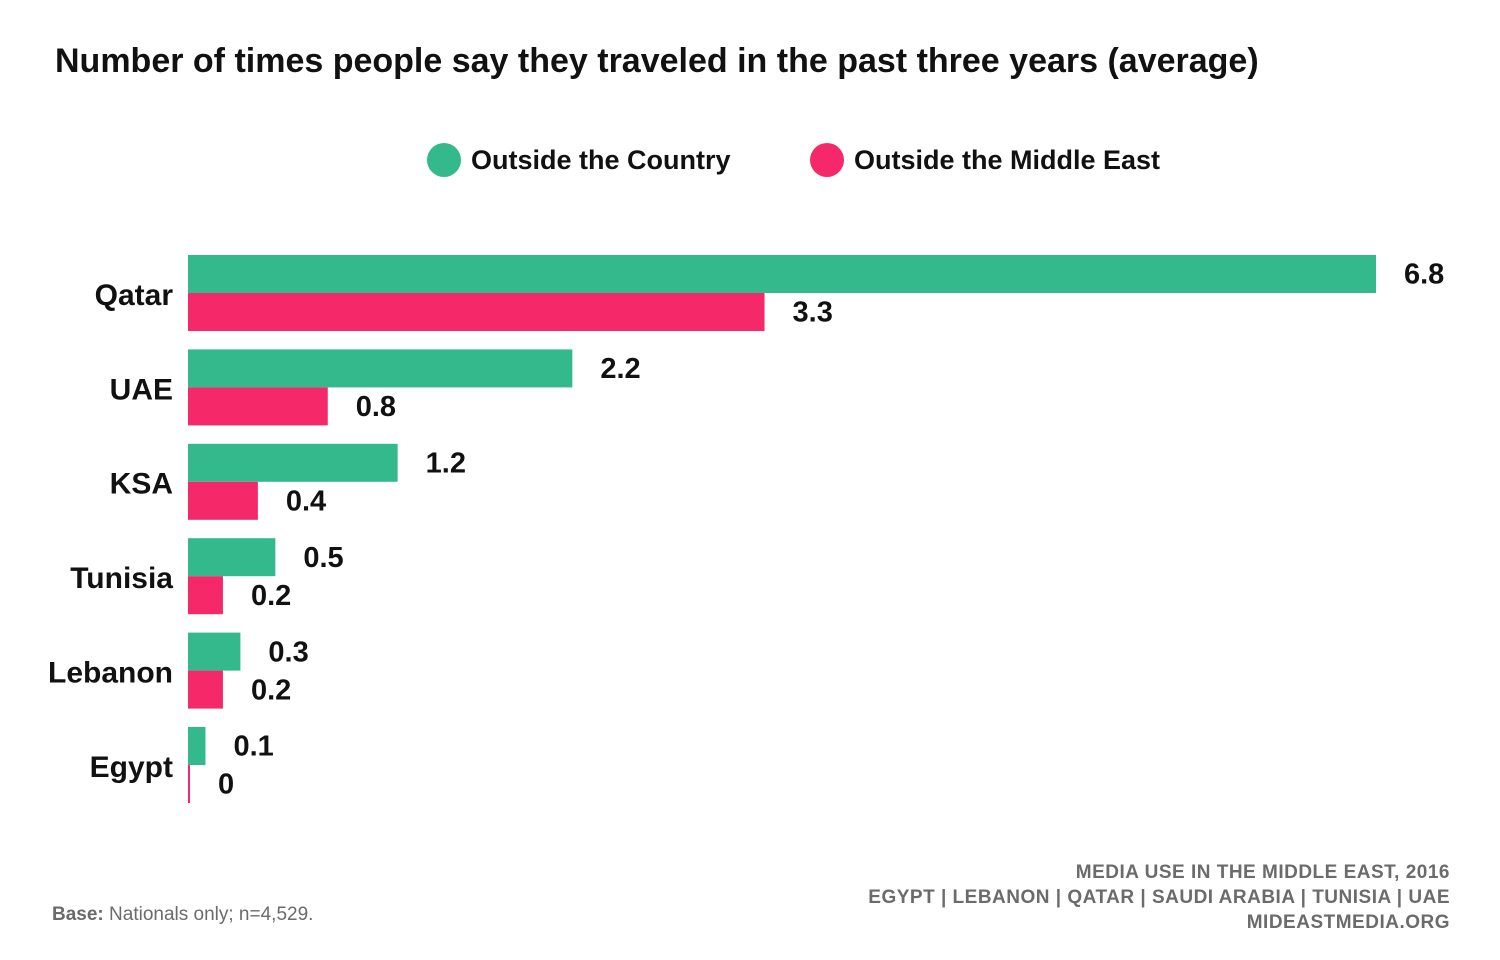  I want to click on category-label-qatar: Qatar, so click(134, 295).